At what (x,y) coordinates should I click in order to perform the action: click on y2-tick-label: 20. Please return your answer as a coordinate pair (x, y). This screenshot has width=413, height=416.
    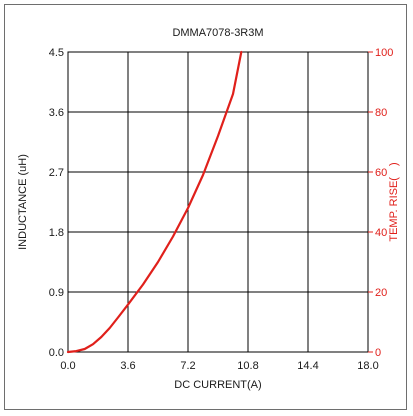
    Looking at the image, I should click on (381, 293).